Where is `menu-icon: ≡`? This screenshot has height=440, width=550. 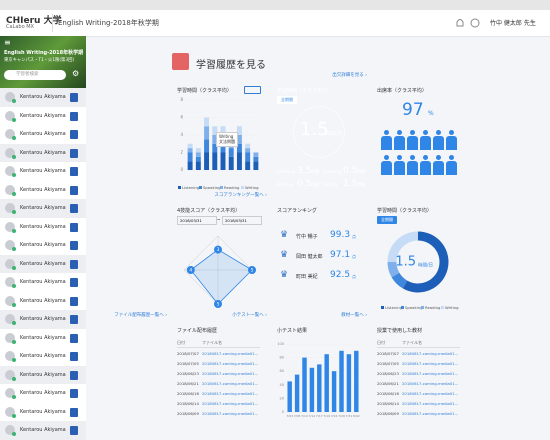 menu-icon: ≡ is located at coordinates (7, 42).